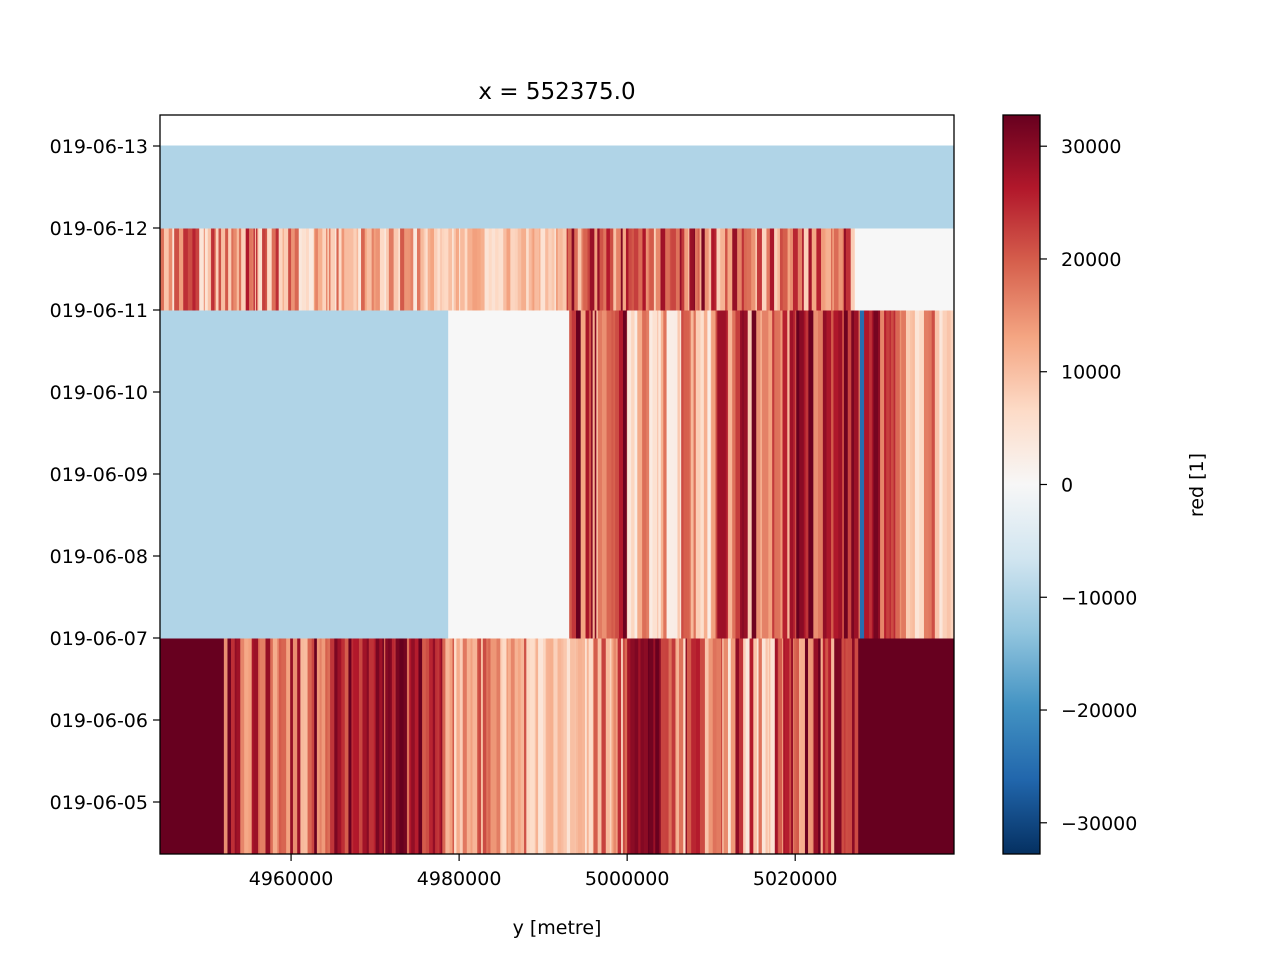 The width and height of the screenshot is (1280, 960). Describe the element at coordinates (1091, 260) in the screenshot. I see `colorbar-tick-label: 20000` at that location.